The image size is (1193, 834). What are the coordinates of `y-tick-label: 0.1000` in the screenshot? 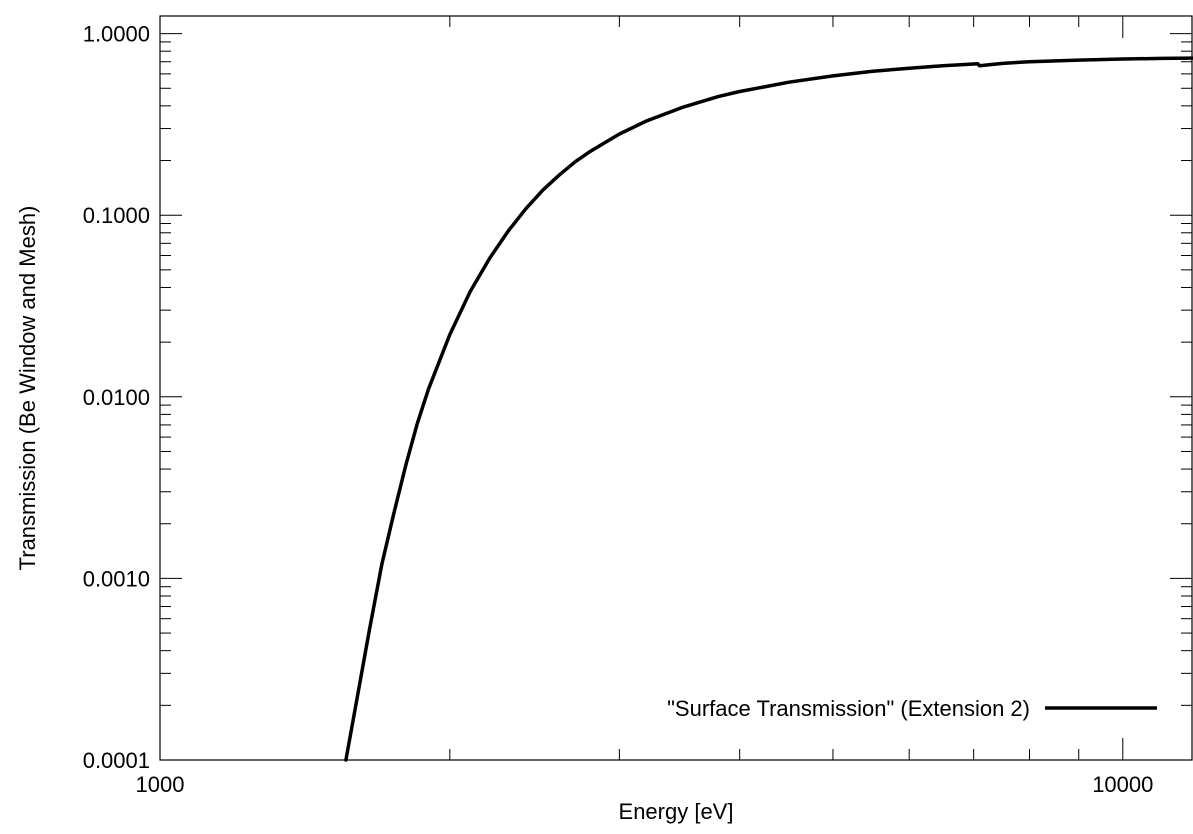 It's located at (116, 215).